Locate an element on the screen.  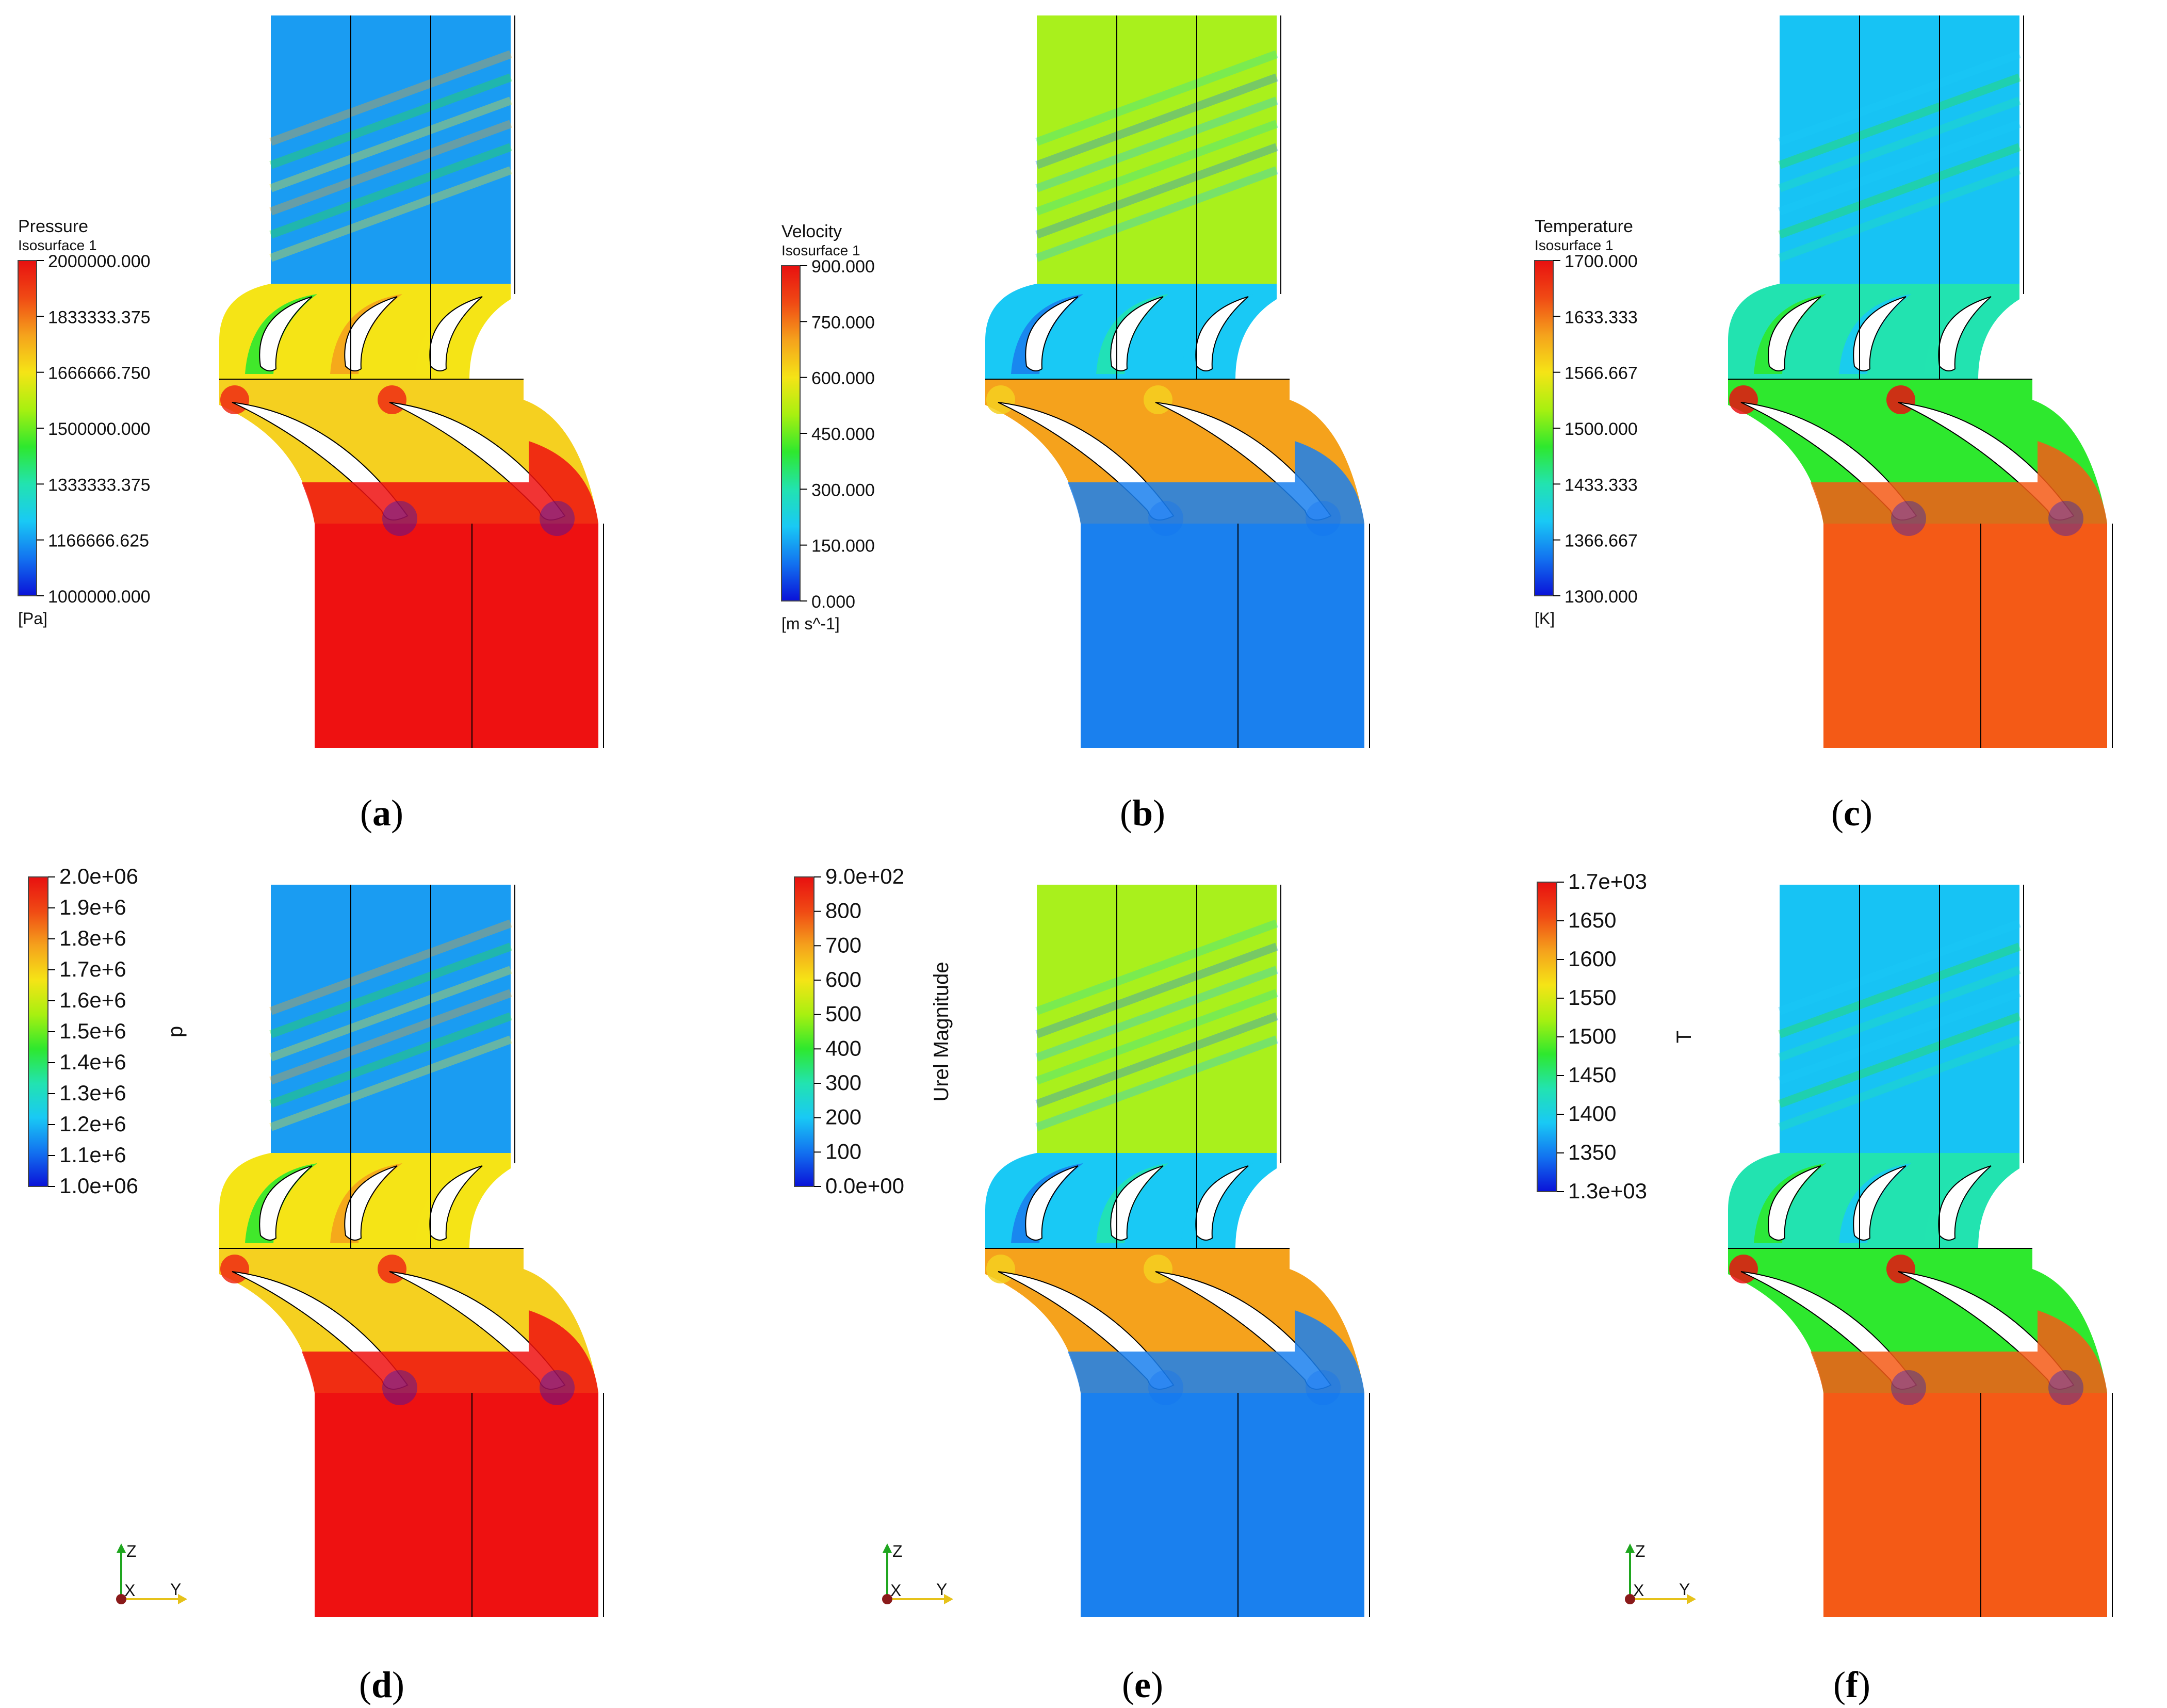
contour-panel-f is located at coordinates (1920, 1251).